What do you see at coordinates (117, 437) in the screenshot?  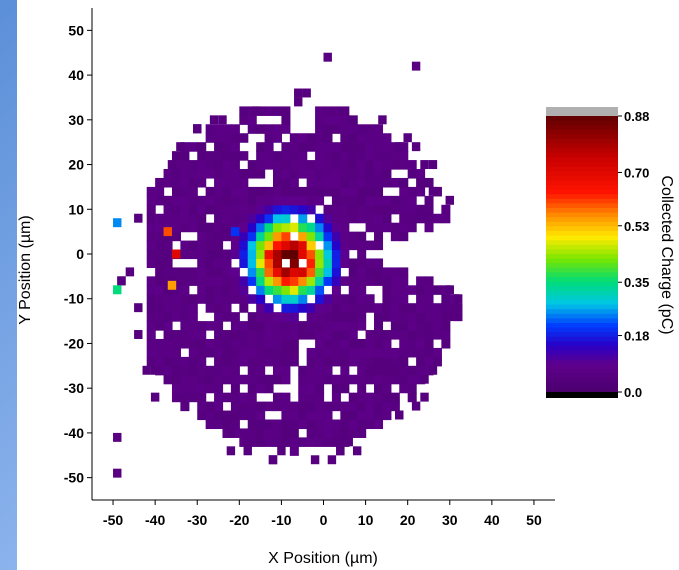 I see `charge-pixel-isolated` at bounding box center [117, 437].